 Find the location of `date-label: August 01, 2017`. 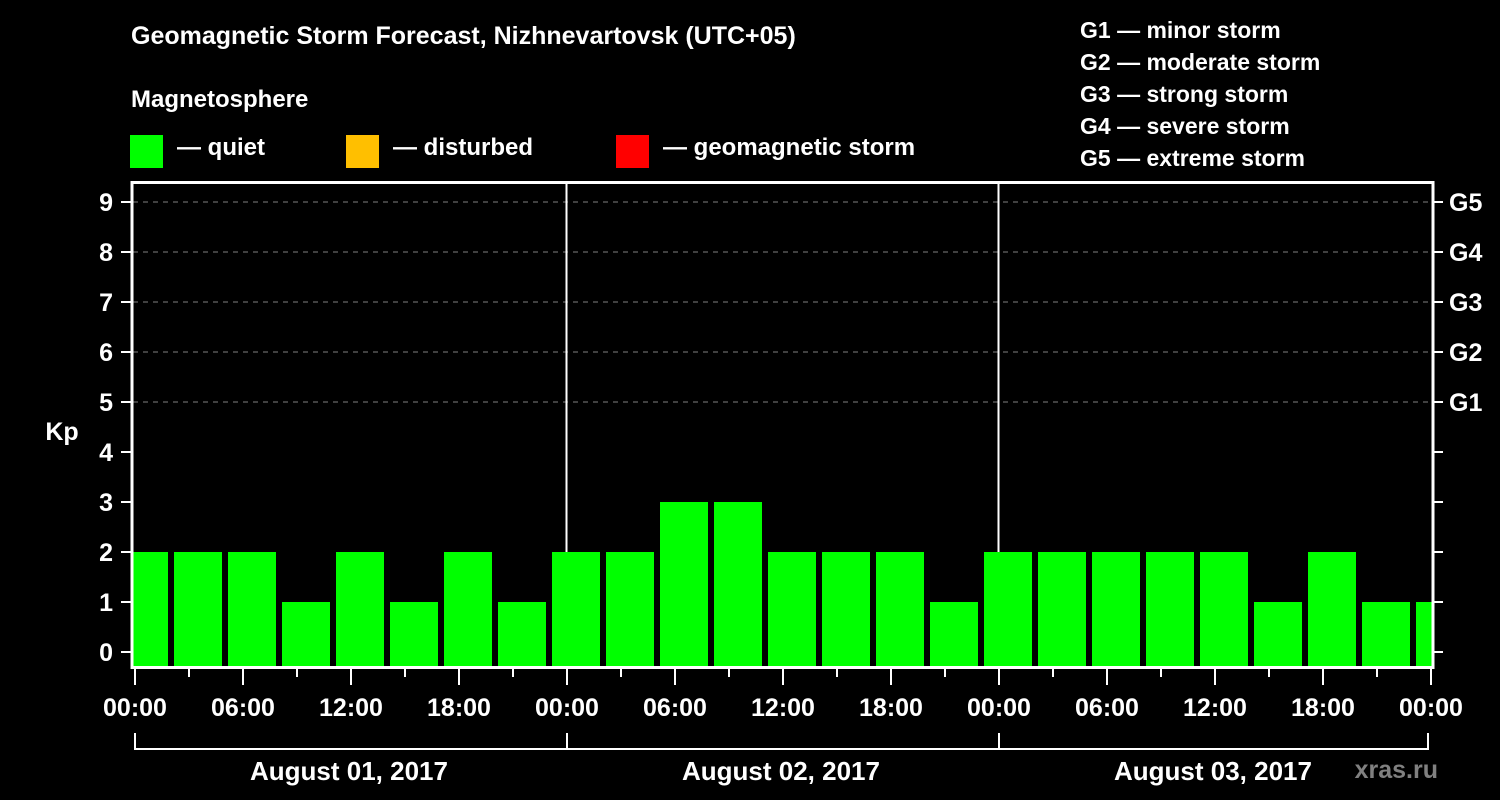

date-label: August 01, 2017 is located at coordinates (349, 771).